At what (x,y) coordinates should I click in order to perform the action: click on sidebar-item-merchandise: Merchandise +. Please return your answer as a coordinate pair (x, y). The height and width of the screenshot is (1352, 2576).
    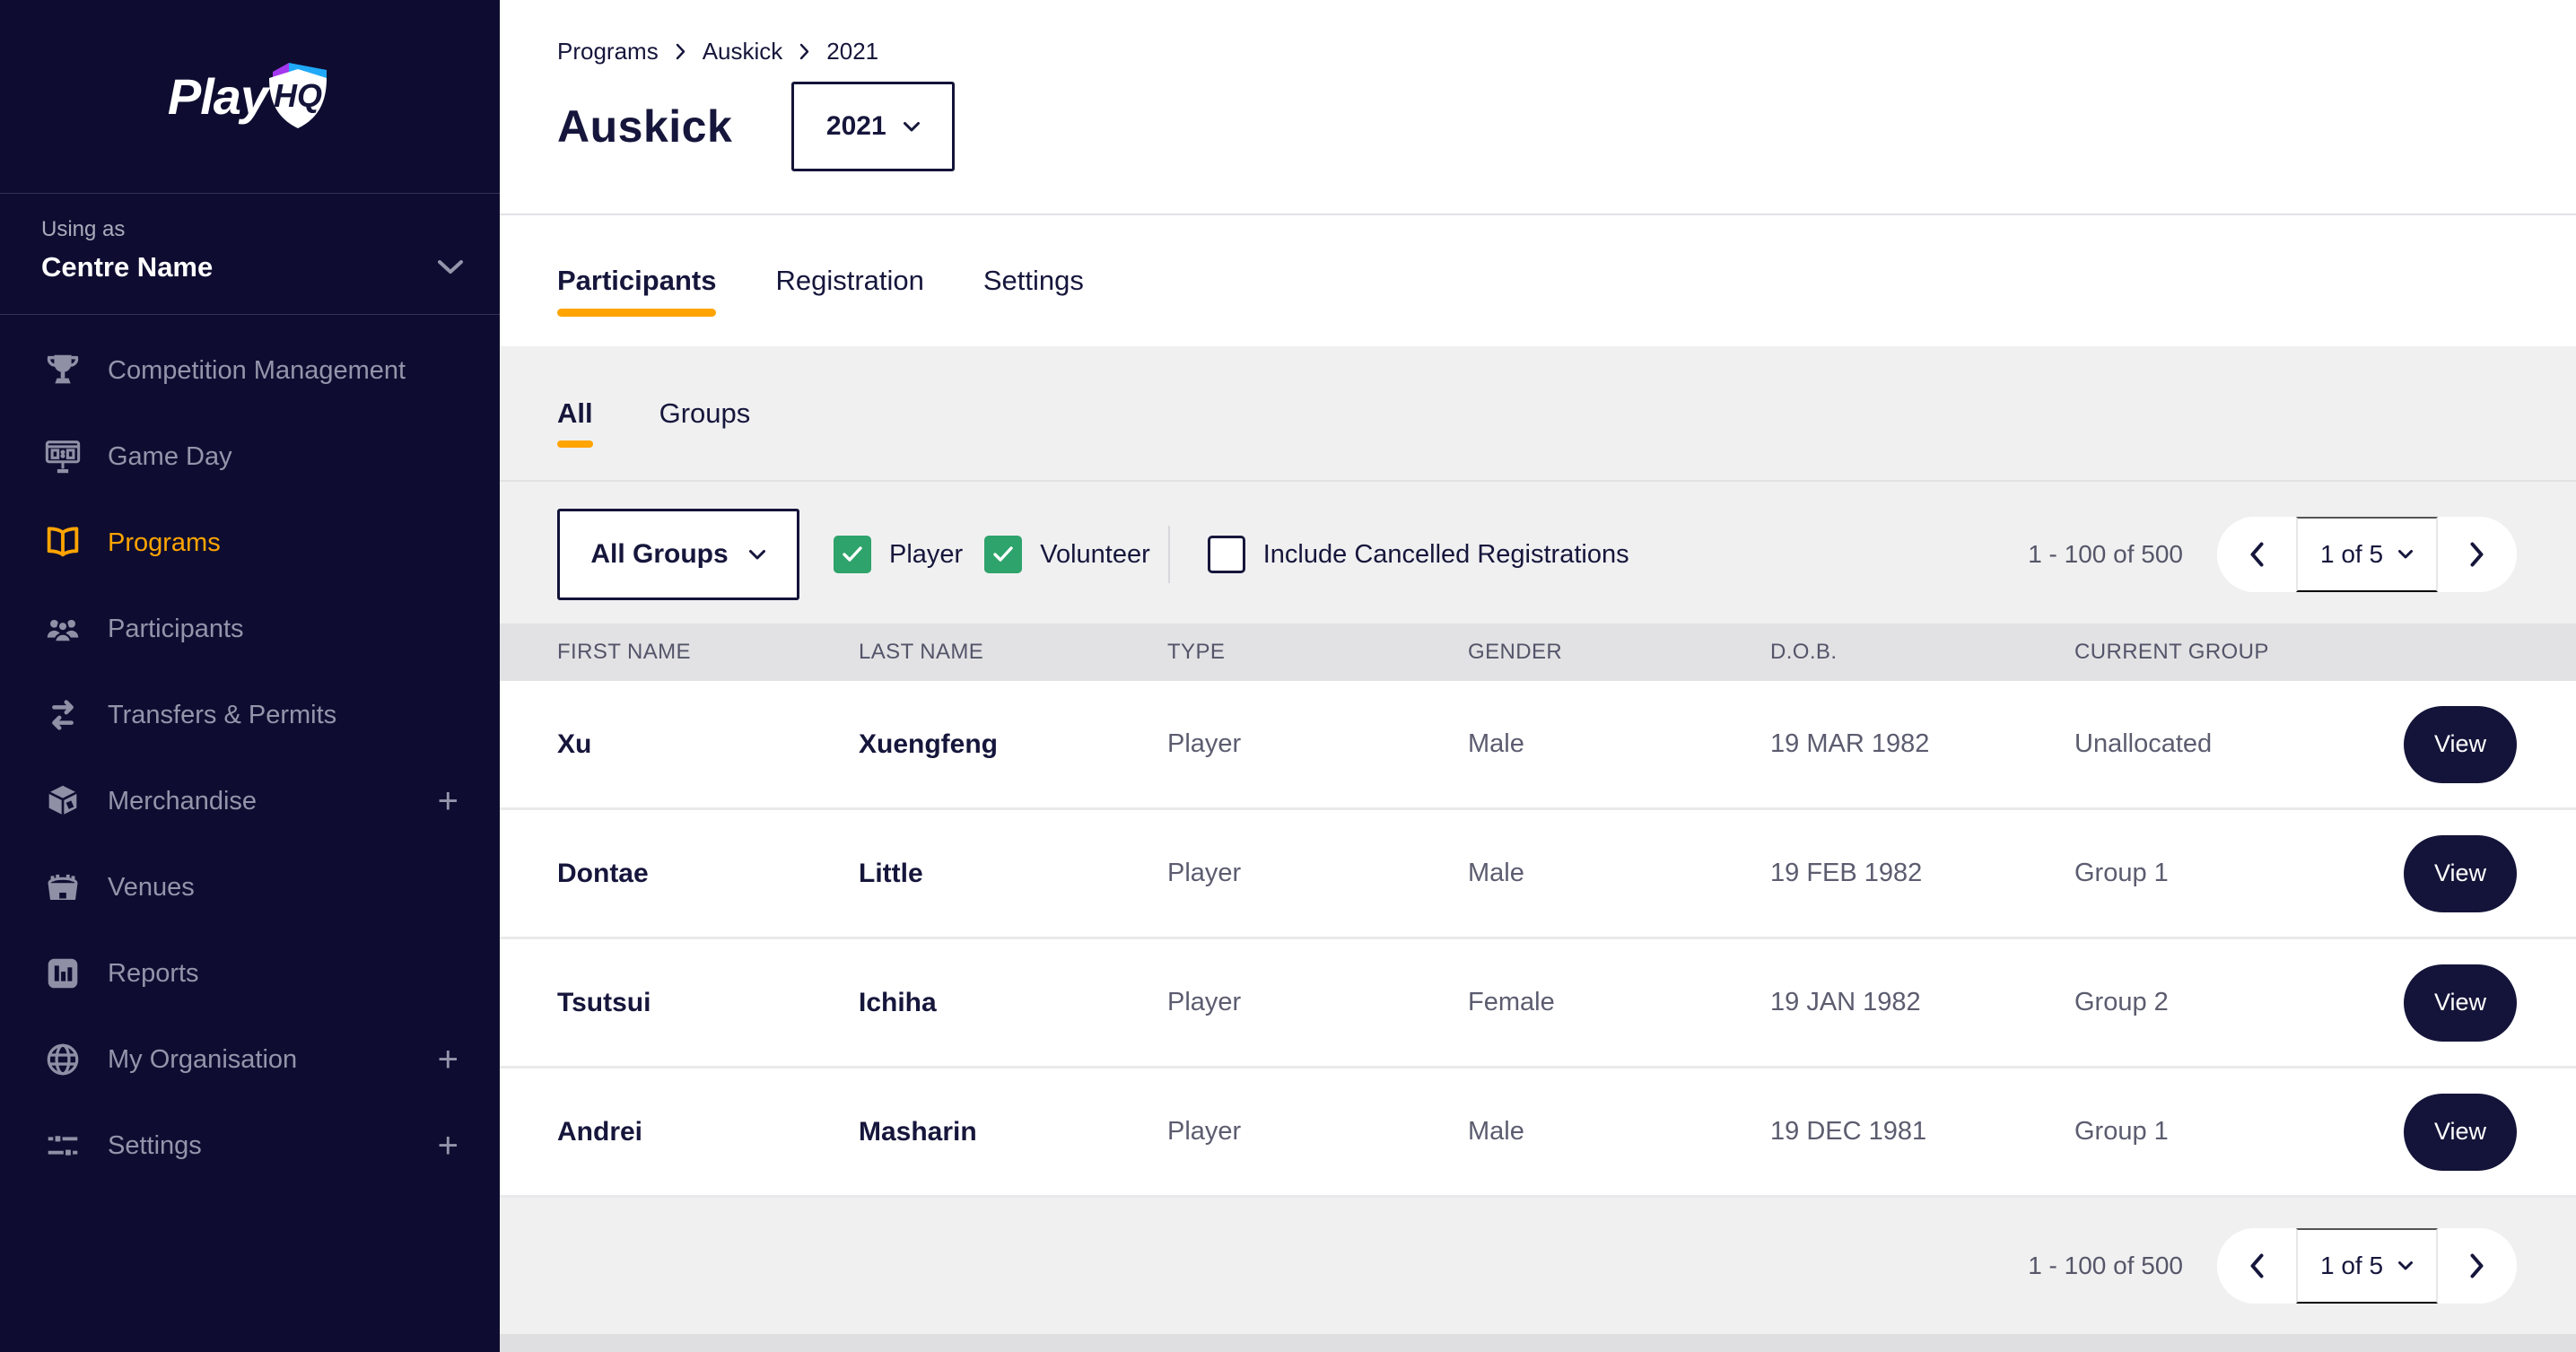
    Looking at the image, I should click on (250, 801).